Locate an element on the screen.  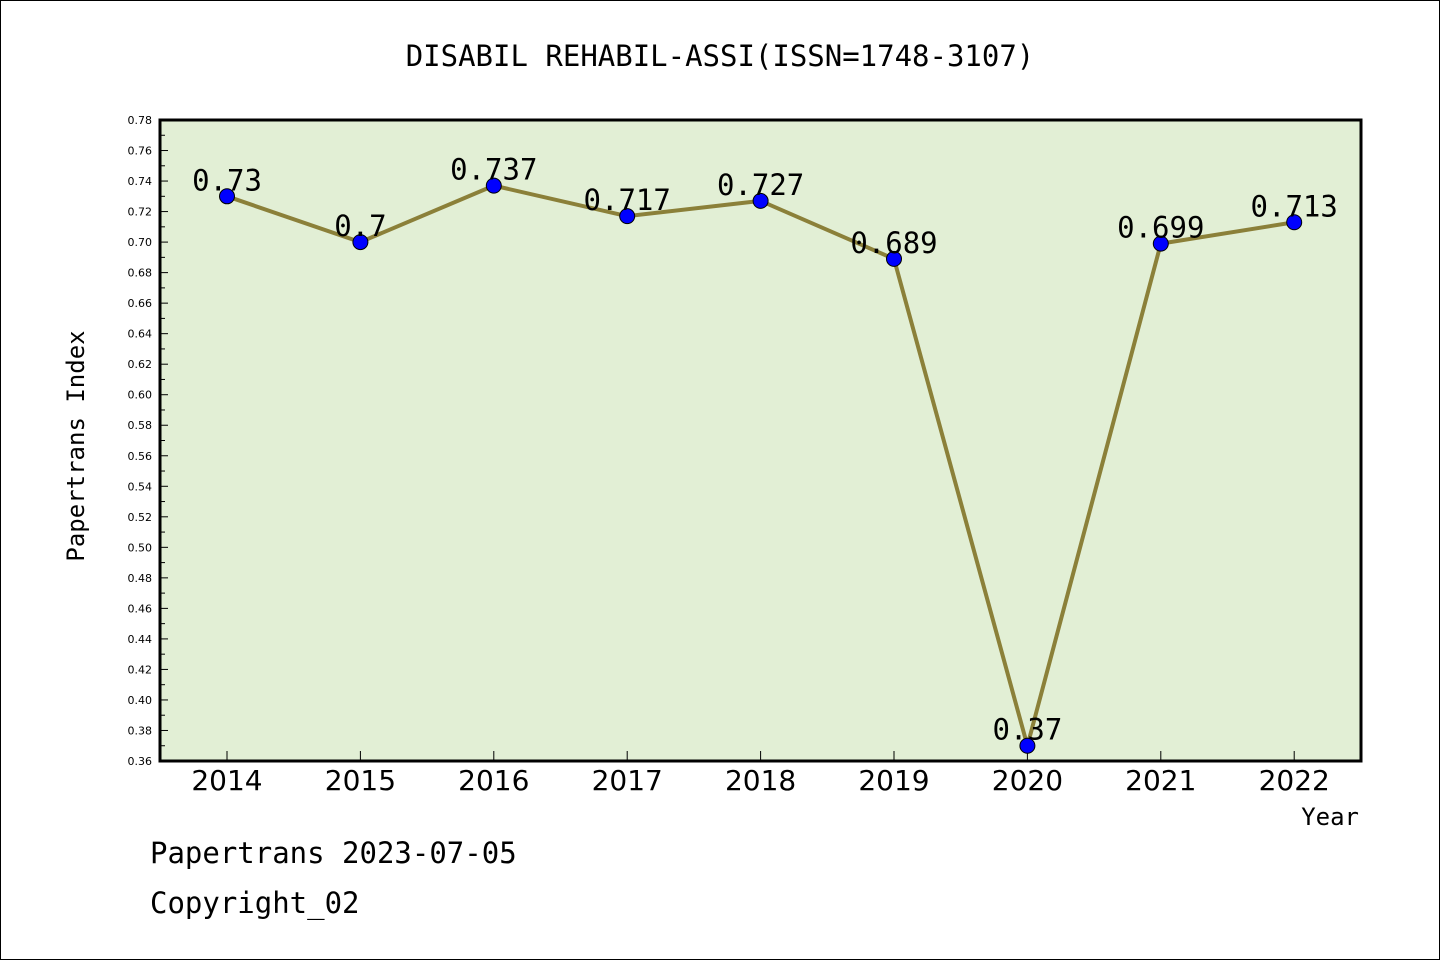
data-label: 0.689 is located at coordinates (893, 243).